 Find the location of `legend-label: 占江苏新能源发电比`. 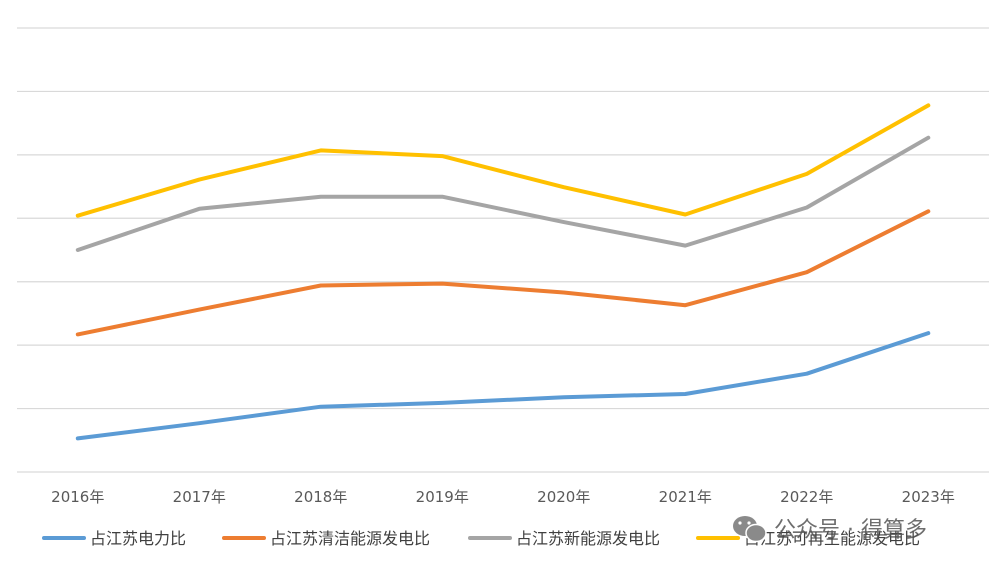

legend-label: 占江苏新能源发电比 is located at coordinates (588, 538).